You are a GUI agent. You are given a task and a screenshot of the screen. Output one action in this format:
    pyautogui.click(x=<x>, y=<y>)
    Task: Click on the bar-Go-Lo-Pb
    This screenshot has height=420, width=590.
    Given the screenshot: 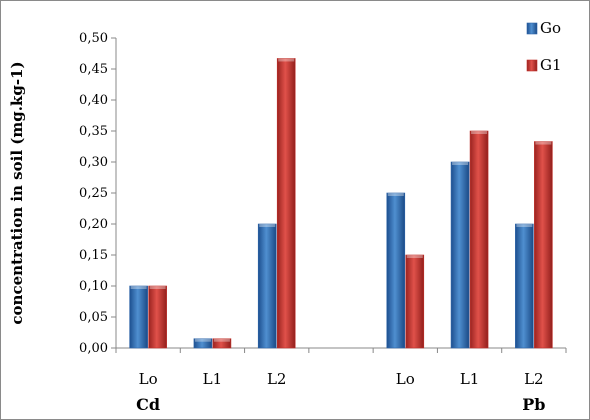 What is the action you would take?
    pyautogui.click(x=396, y=270)
    